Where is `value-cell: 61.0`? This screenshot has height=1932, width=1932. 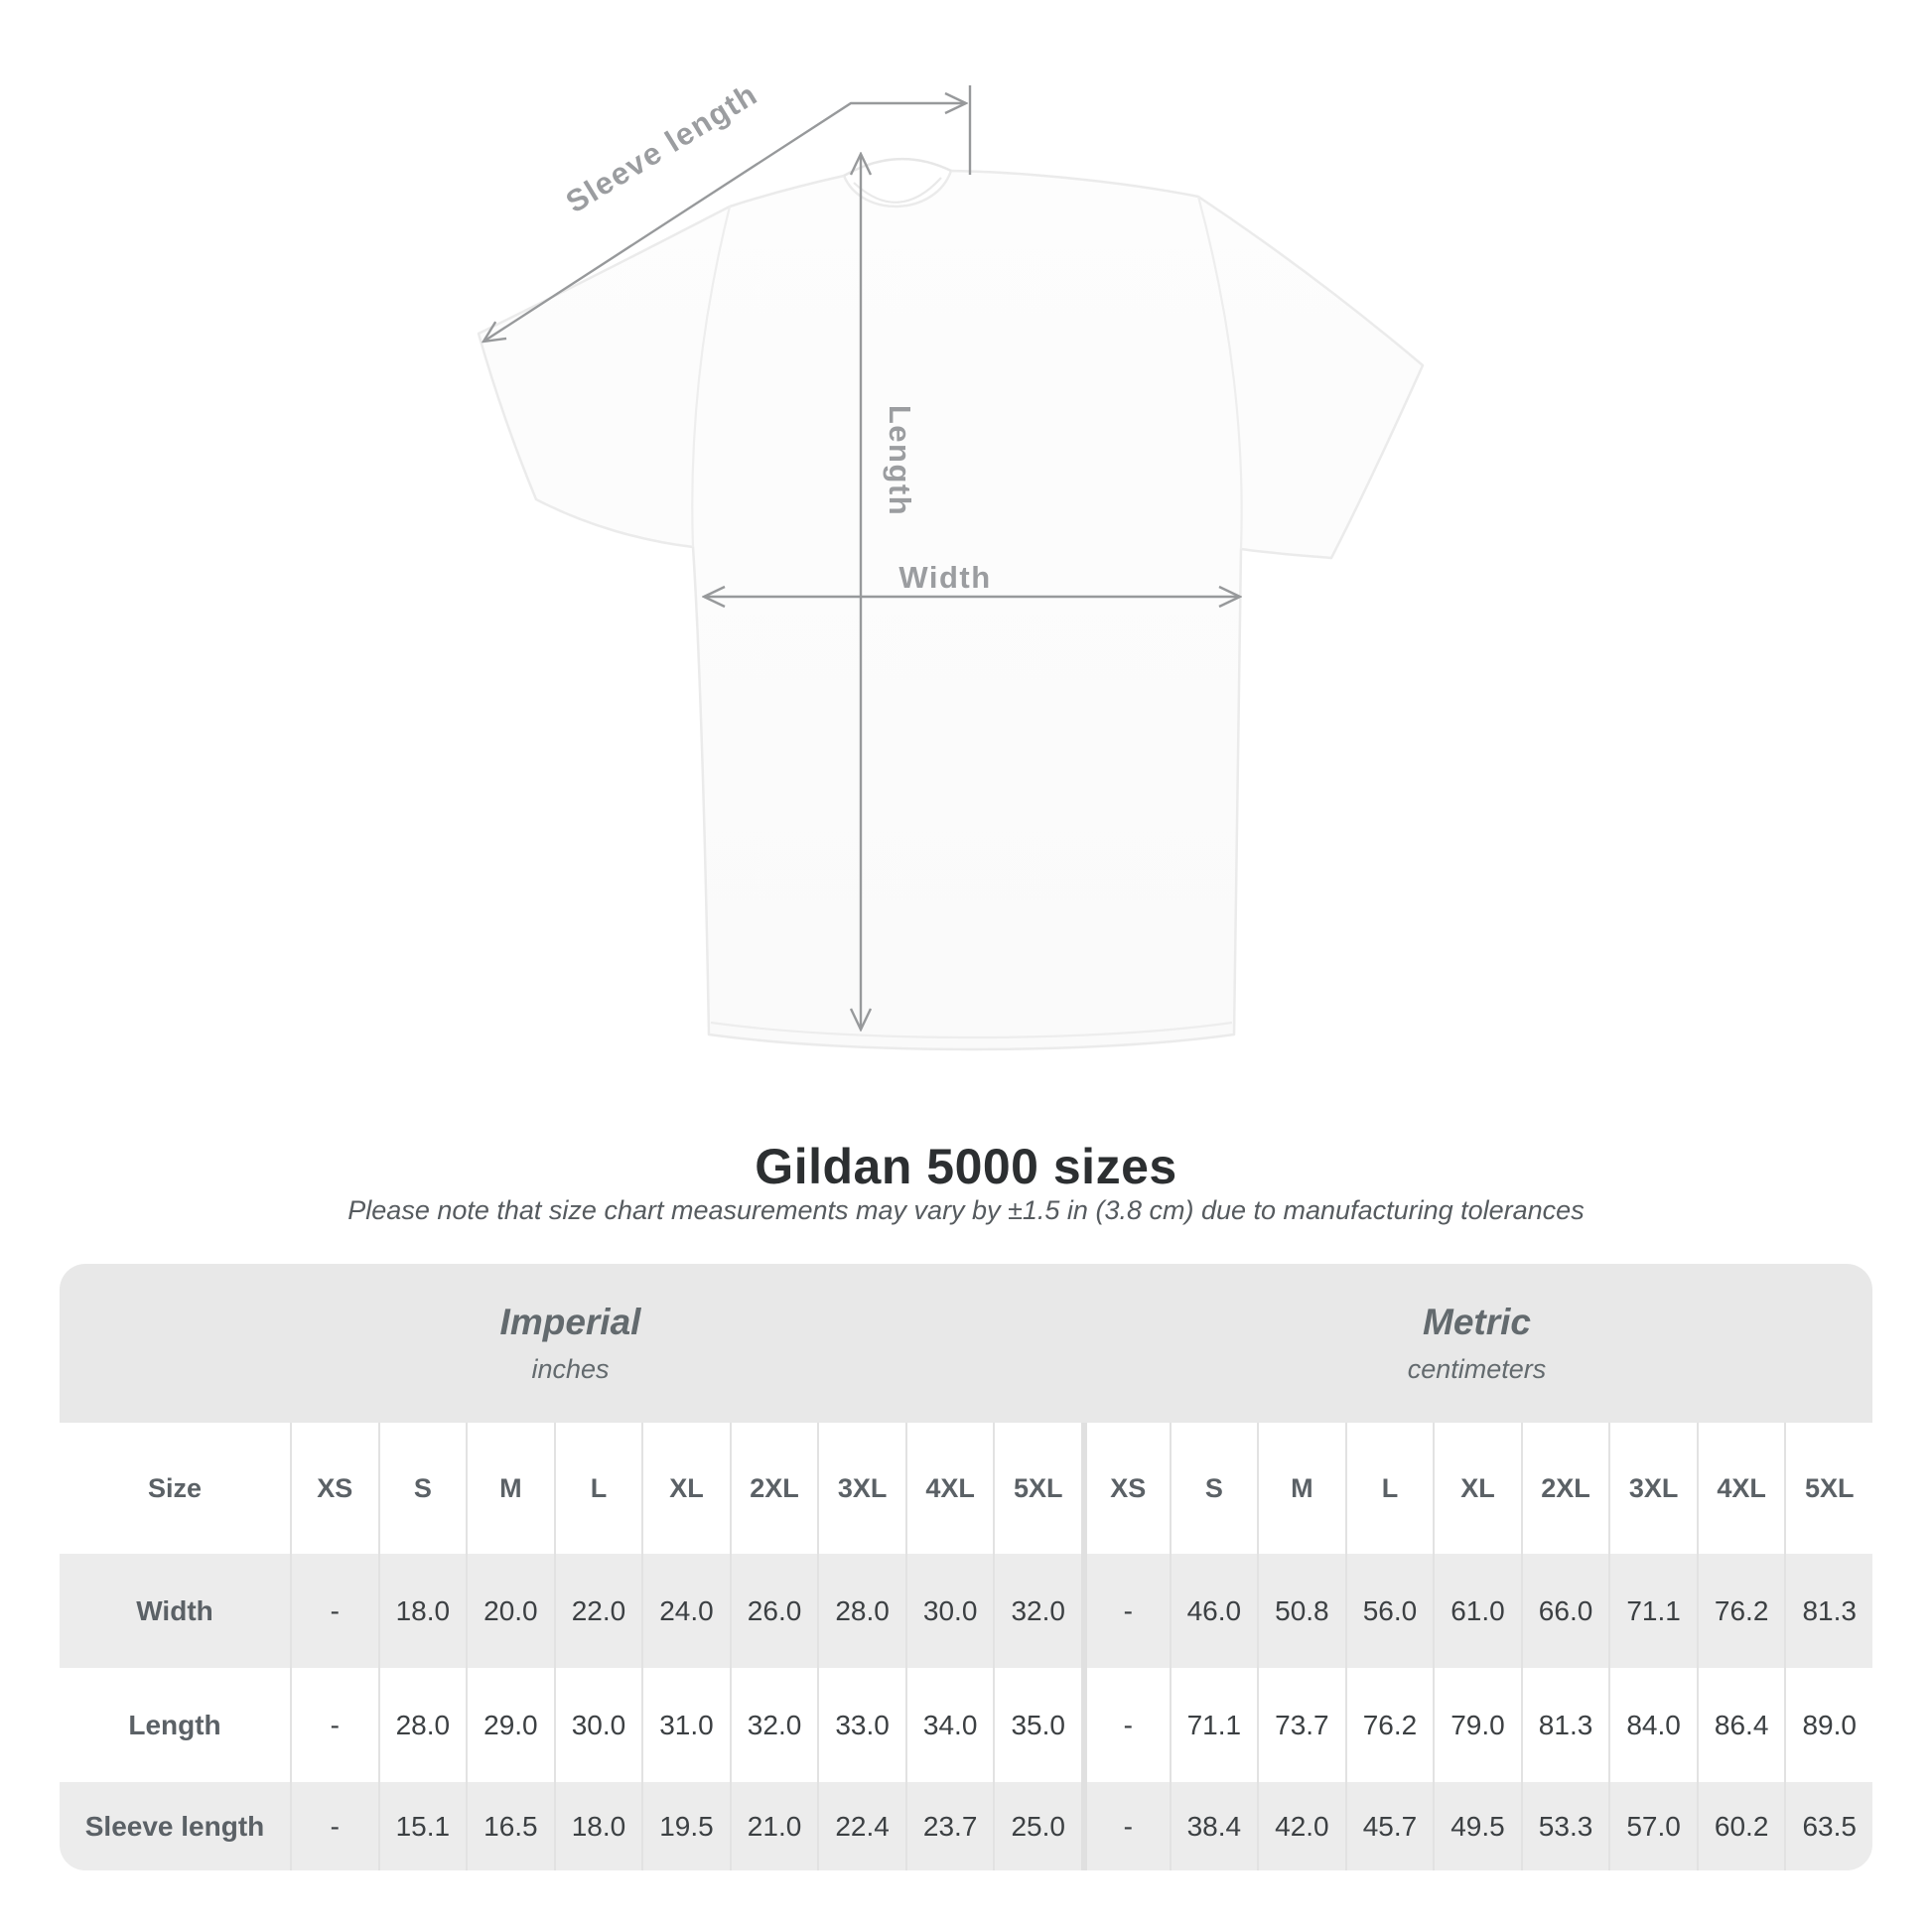
value-cell: 61.0 is located at coordinates (1477, 1611).